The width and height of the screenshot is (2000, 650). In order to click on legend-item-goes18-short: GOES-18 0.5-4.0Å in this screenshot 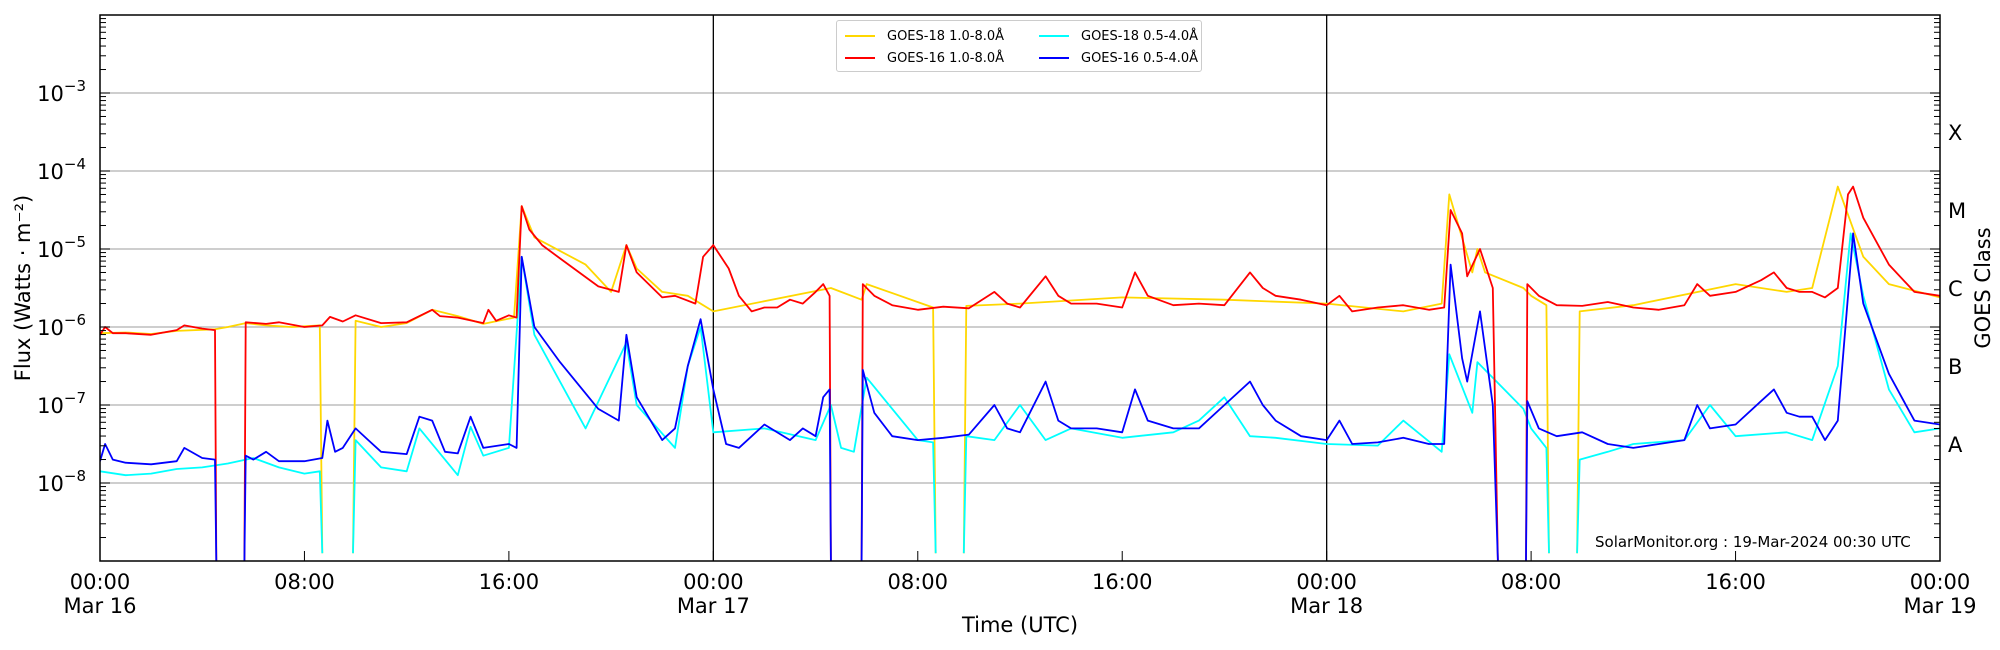, I will do `click(1118, 36)`.